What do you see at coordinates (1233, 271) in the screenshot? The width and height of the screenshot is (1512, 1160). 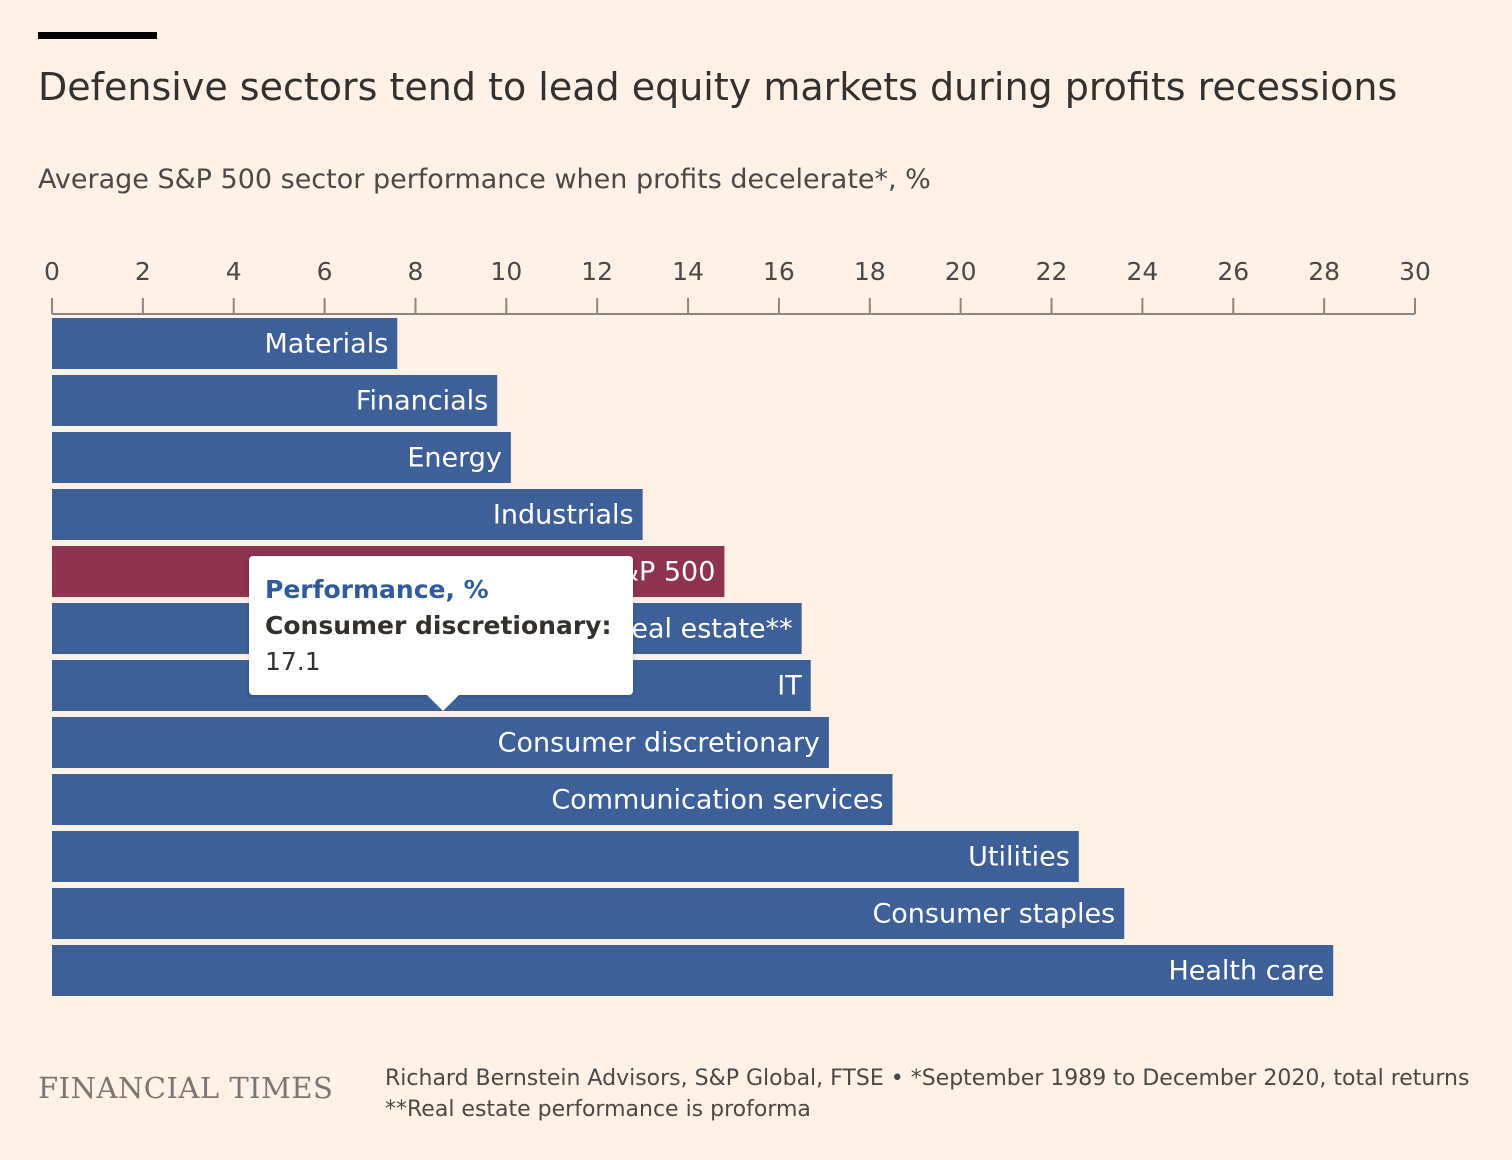 I see `x-tick-label-26: 26` at bounding box center [1233, 271].